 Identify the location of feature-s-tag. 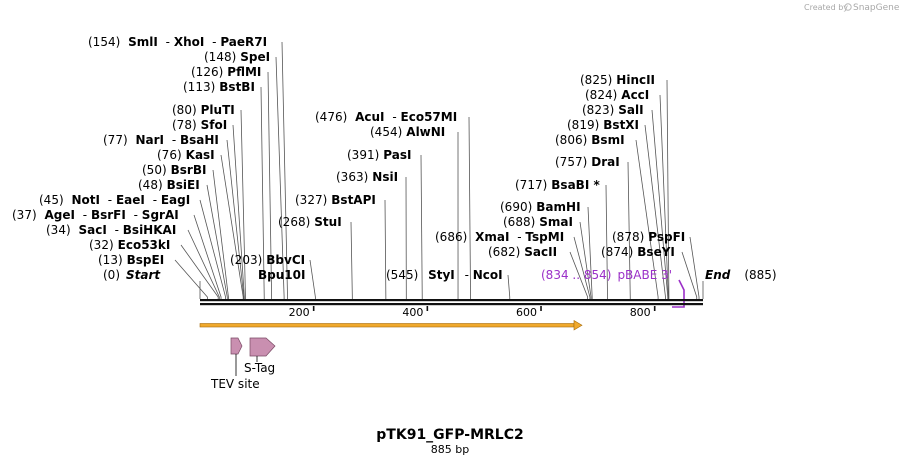
(262, 347).